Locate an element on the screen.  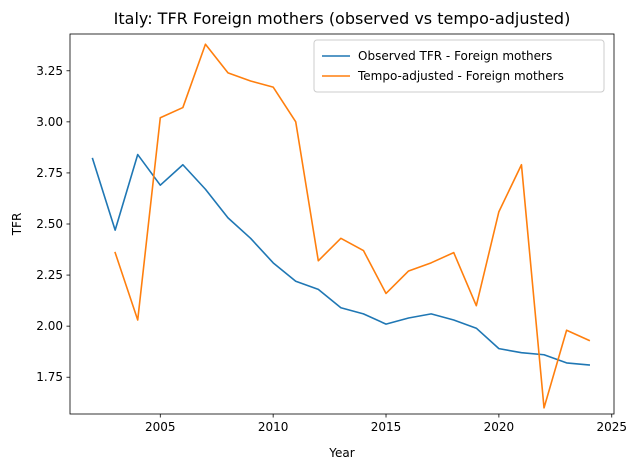
y-axis-label: TFR is located at coordinates (17, 225).